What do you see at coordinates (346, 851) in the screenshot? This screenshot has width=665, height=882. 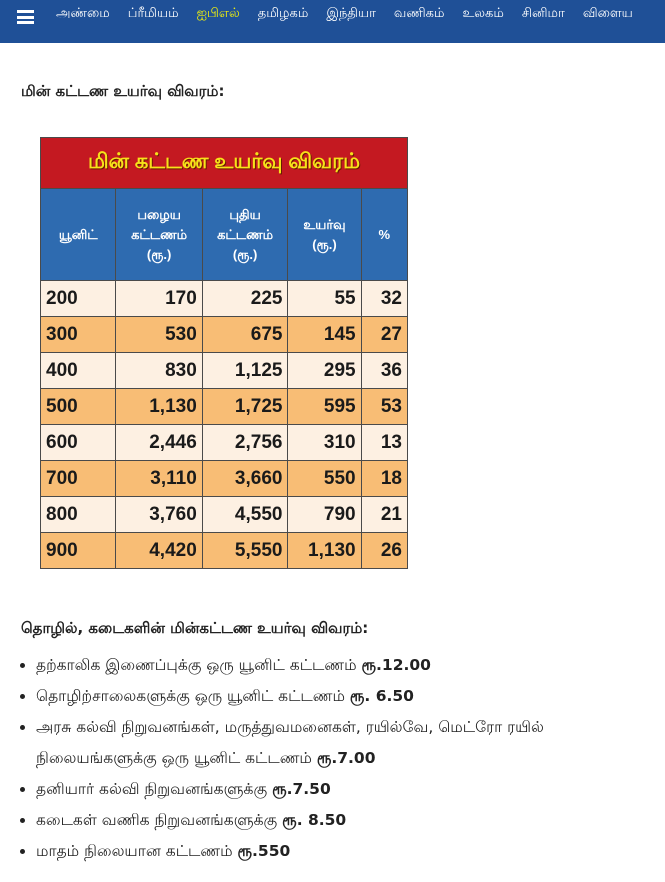 I see `list-item: மாதம் நிலையான கட்டணம் ரூ.550` at bounding box center [346, 851].